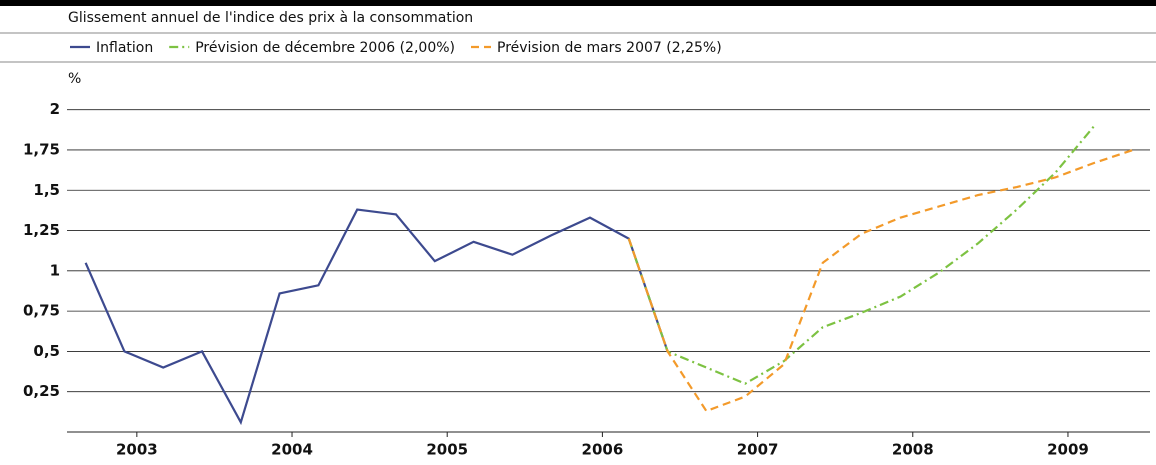 The height and width of the screenshot is (465, 1156). Describe the element at coordinates (55, 109) in the screenshot. I see `y-tick-label: 2` at that location.